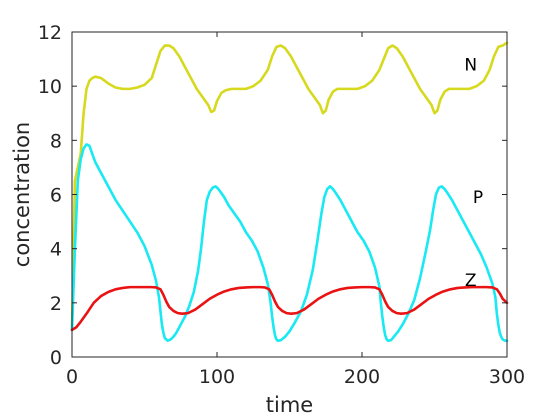 This screenshot has width=560, height=420. What do you see at coordinates (56, 304) in the screenshot?
I see `y-tick-label: 2` at bounding box center [56, 304].